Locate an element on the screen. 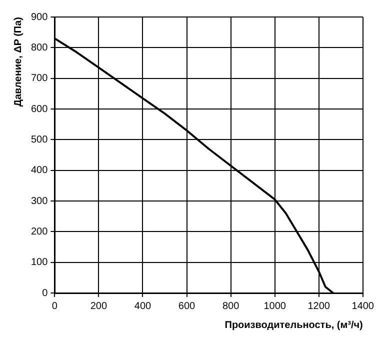  x-axis-title: Производительность, (м³/ч) is located at coordinates (293, 325).